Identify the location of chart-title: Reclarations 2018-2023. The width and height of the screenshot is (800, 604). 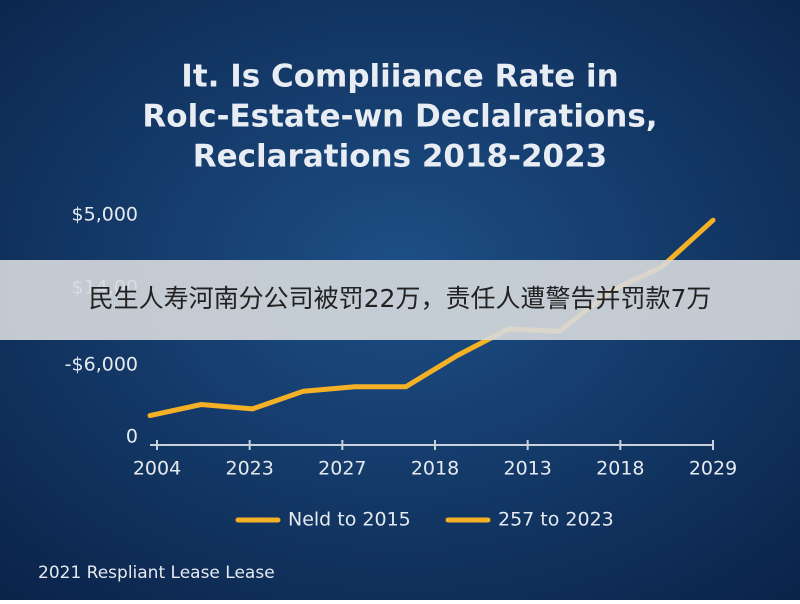
(400, 157).